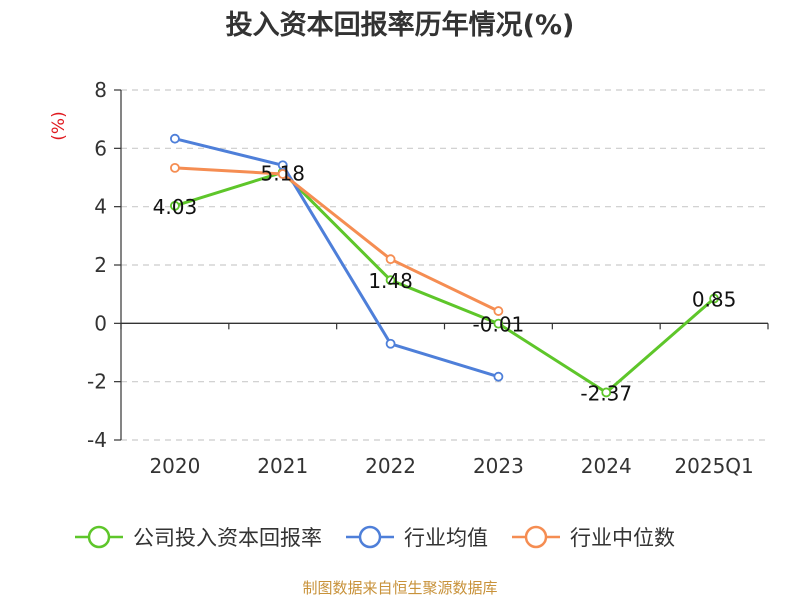 The image size is (800, 600). What do you see at coordinates (390, 466) in the screenshot?
I see `x-tick-label: 2022` at bounding box center [390, 466].